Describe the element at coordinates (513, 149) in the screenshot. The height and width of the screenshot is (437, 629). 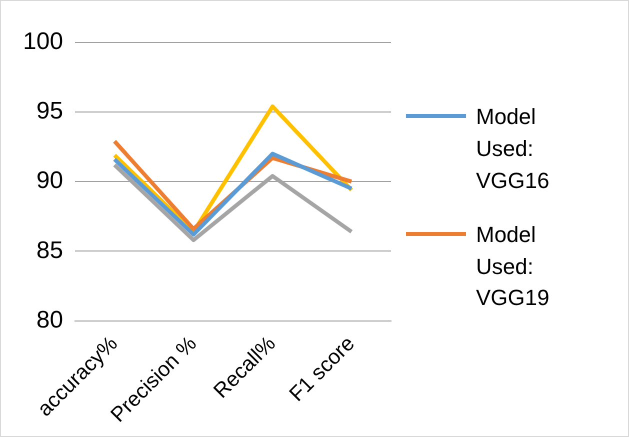
I see `legend-label: Model Used: VGG16` at that location.